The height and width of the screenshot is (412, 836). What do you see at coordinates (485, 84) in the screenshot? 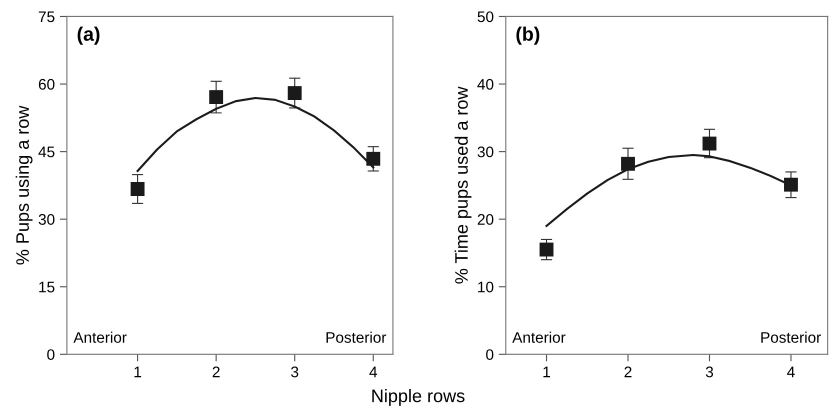
I see `y-tick-label: 40` at bounding box center [485, 84].